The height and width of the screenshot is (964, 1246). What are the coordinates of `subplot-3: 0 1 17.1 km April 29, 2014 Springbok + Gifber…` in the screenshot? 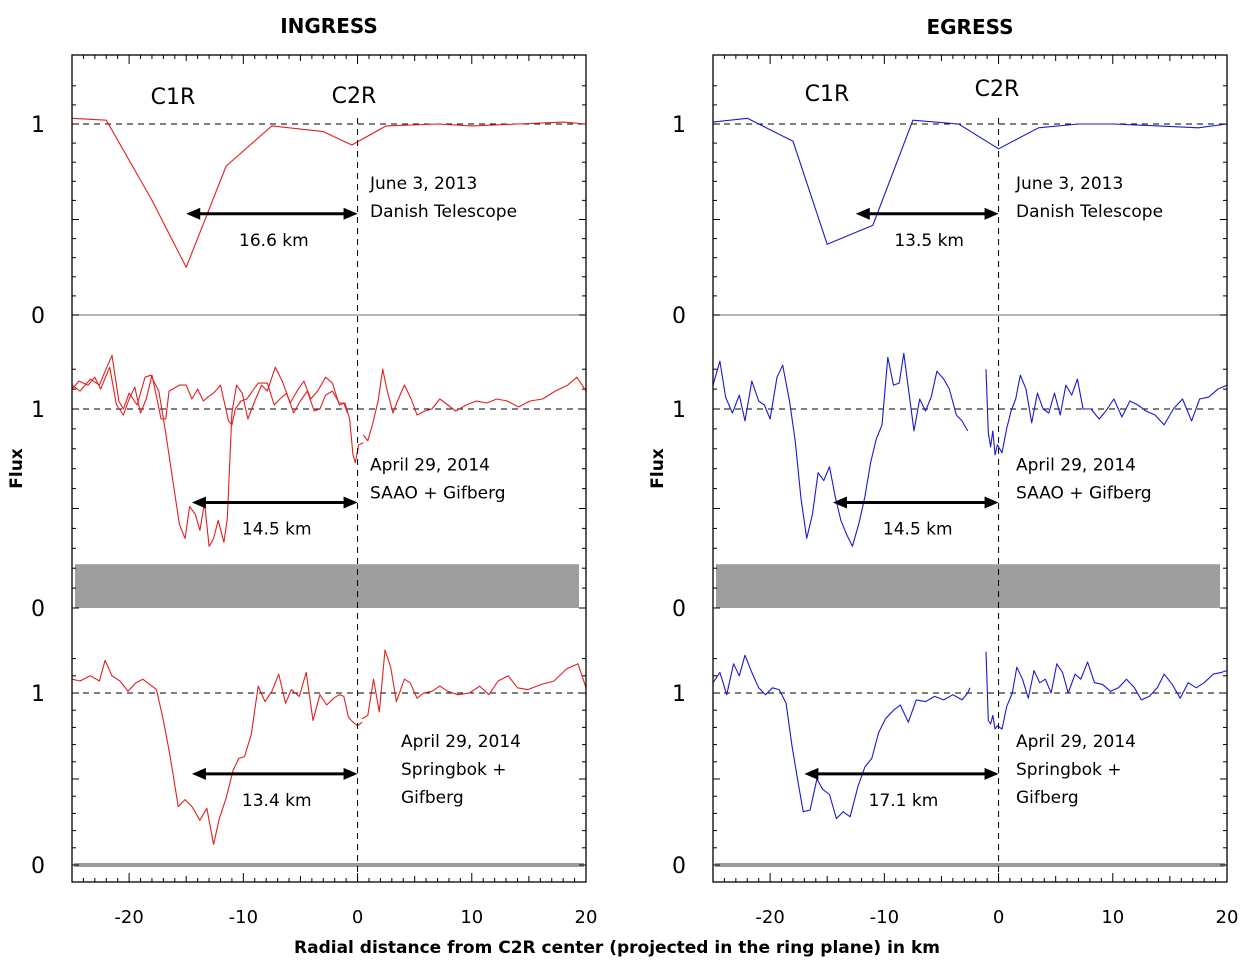 It's located at (950, 765).